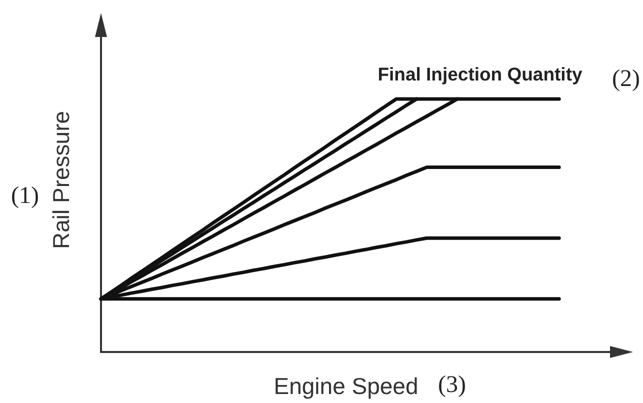 This screenshot has height=403, width=643. What do you see at coordinates (452, 385) in the screenshot?
I see `text: (3)` at bounding box center [452, 385].